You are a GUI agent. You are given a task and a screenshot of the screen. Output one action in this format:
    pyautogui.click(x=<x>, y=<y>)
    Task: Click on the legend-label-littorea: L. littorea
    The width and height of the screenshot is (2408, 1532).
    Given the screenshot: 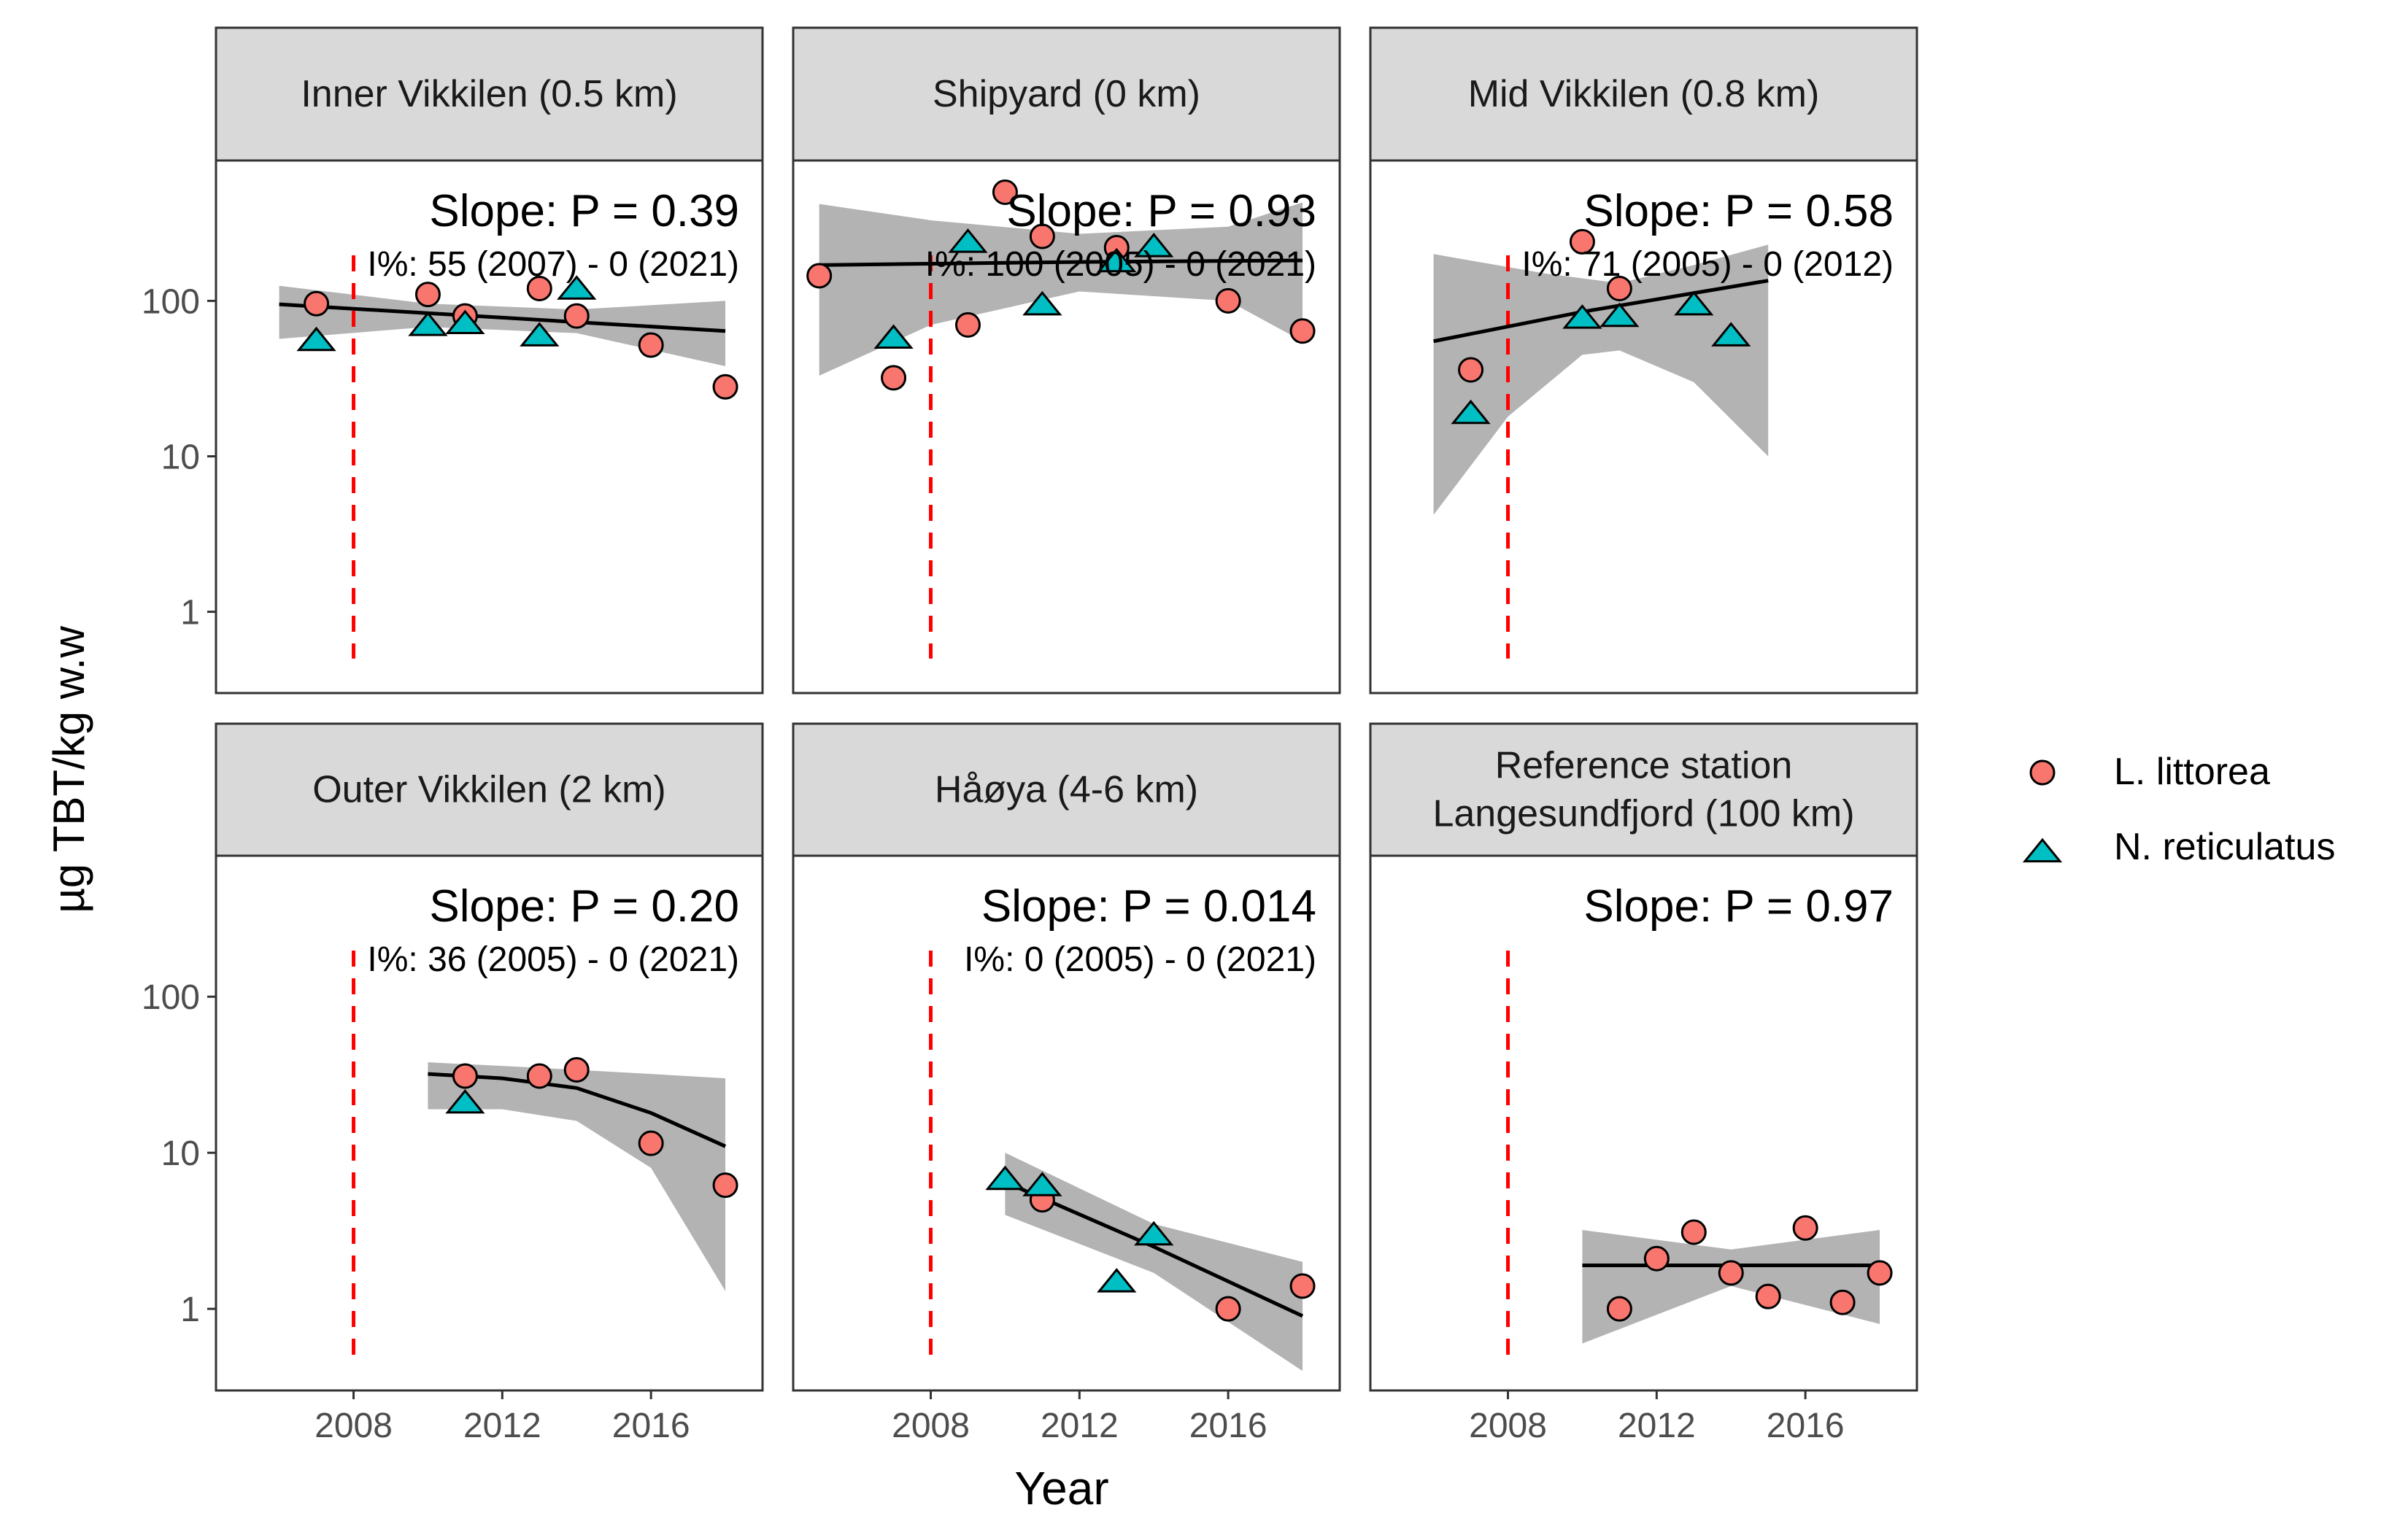 What is the action you would take?
    pyautogui.click(x=2192, y=772)
    